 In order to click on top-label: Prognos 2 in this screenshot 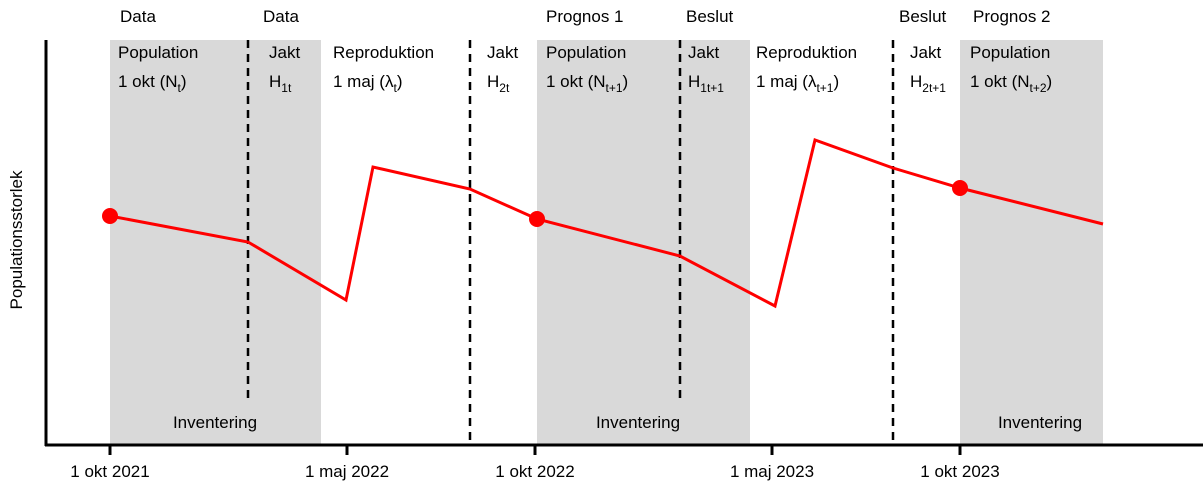, I will do `click(1012, 16)`.